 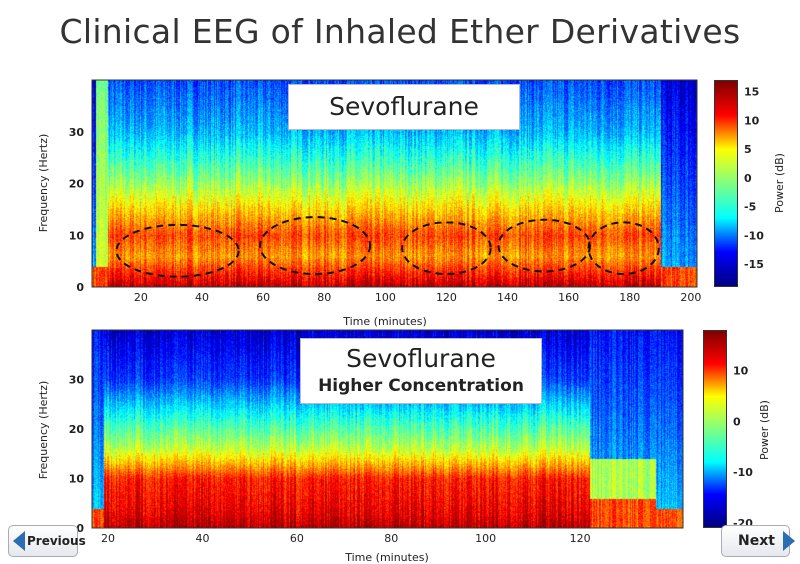 I want to click on x-tick-label: 140, so click(x=507, y=297).